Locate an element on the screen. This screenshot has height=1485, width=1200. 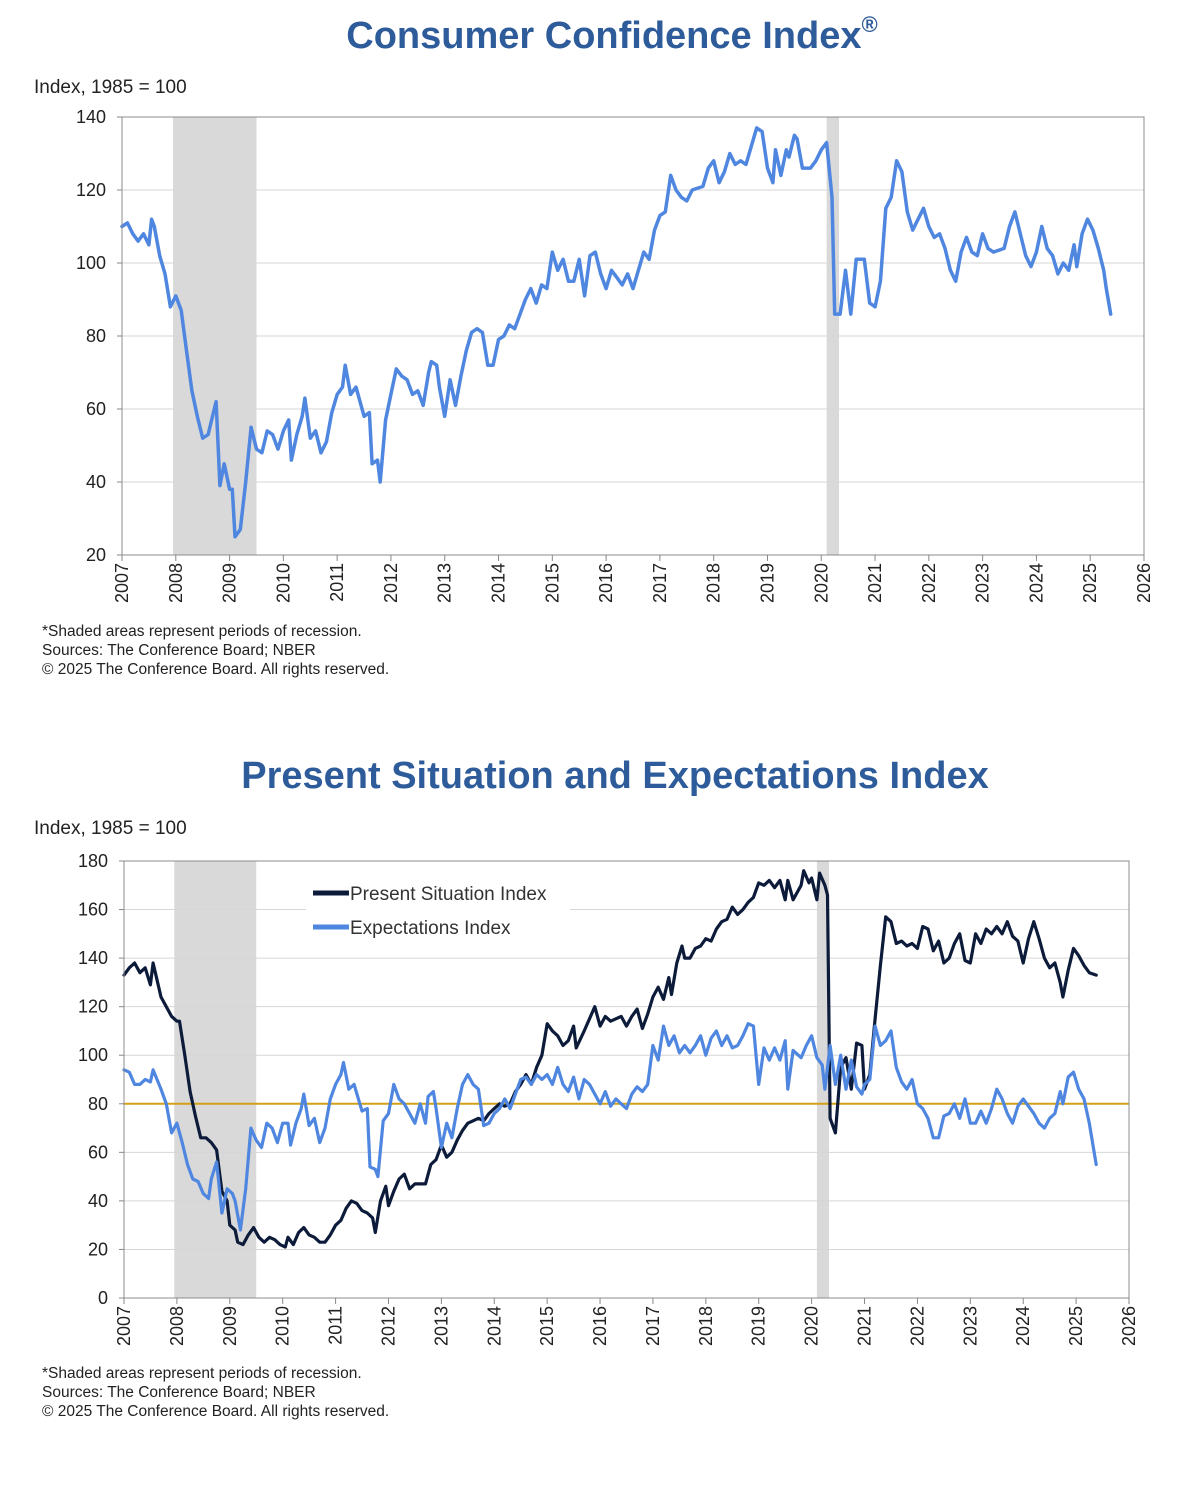
chart-1-title-text: Consumer Confidence Index is located at coordinates (603, 36).